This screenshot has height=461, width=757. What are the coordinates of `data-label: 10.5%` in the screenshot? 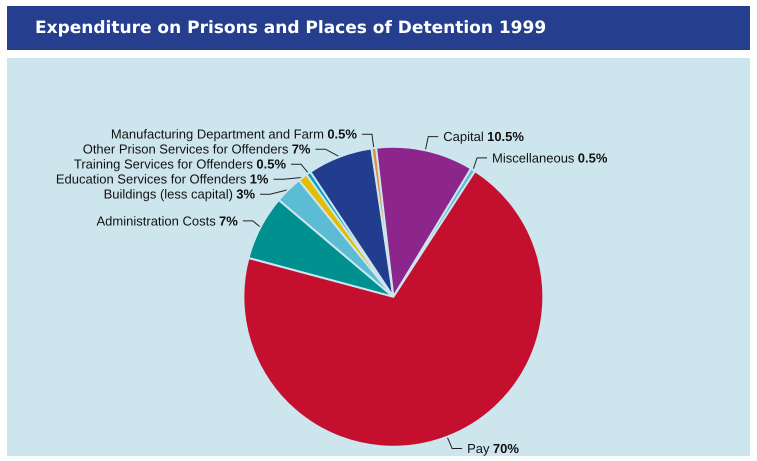 It's located at (505, 136).